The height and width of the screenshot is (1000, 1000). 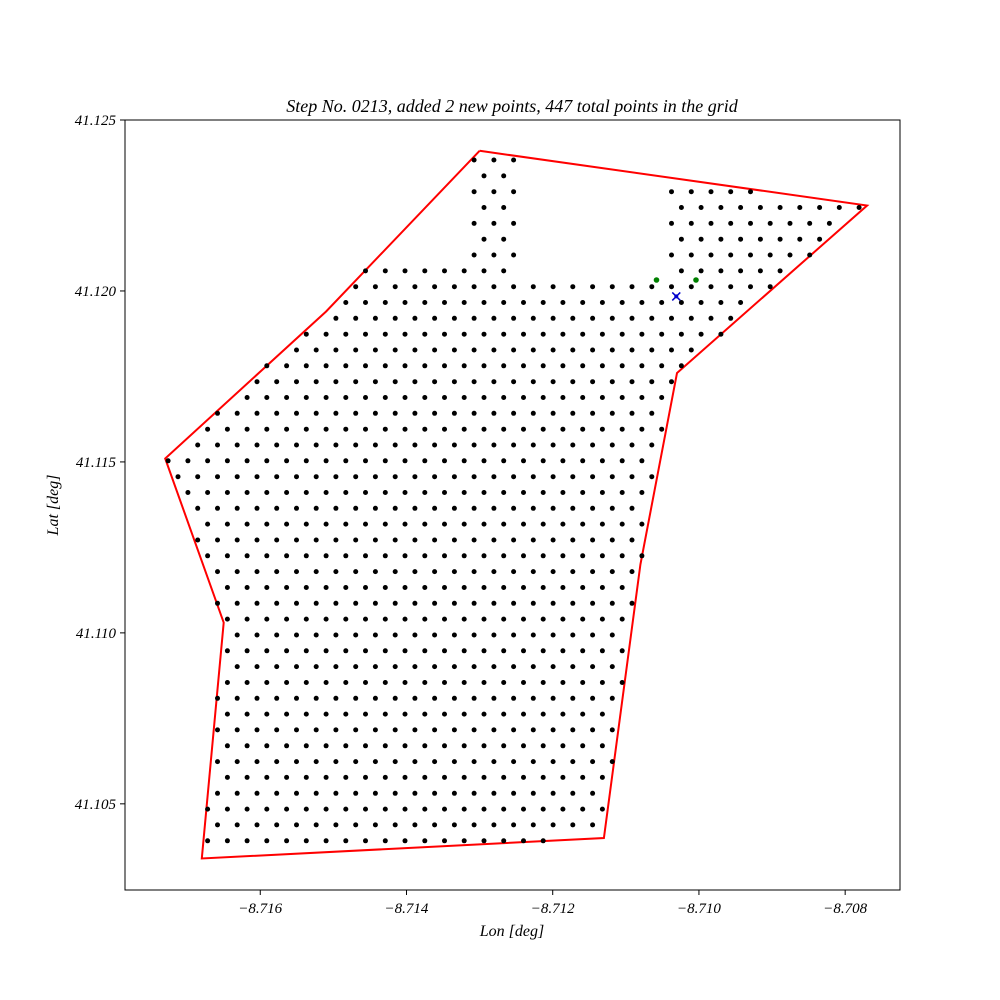 What do you see at coordinates (53, 506) in the screenshot?
I see `y-axis-label: Lat [deg]` at bounding box center [53, 506].